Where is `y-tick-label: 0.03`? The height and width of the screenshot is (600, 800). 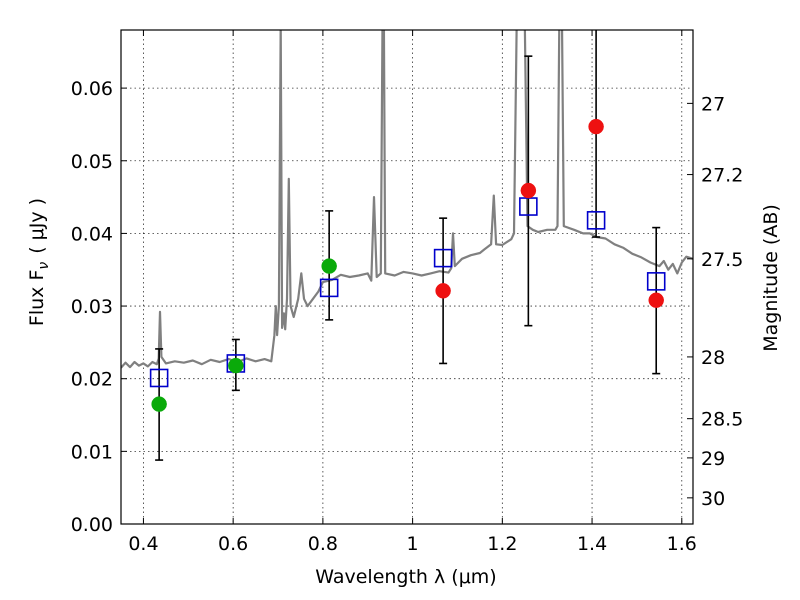
y-tick-label: 0.03 is located at coordinates (92, 307).